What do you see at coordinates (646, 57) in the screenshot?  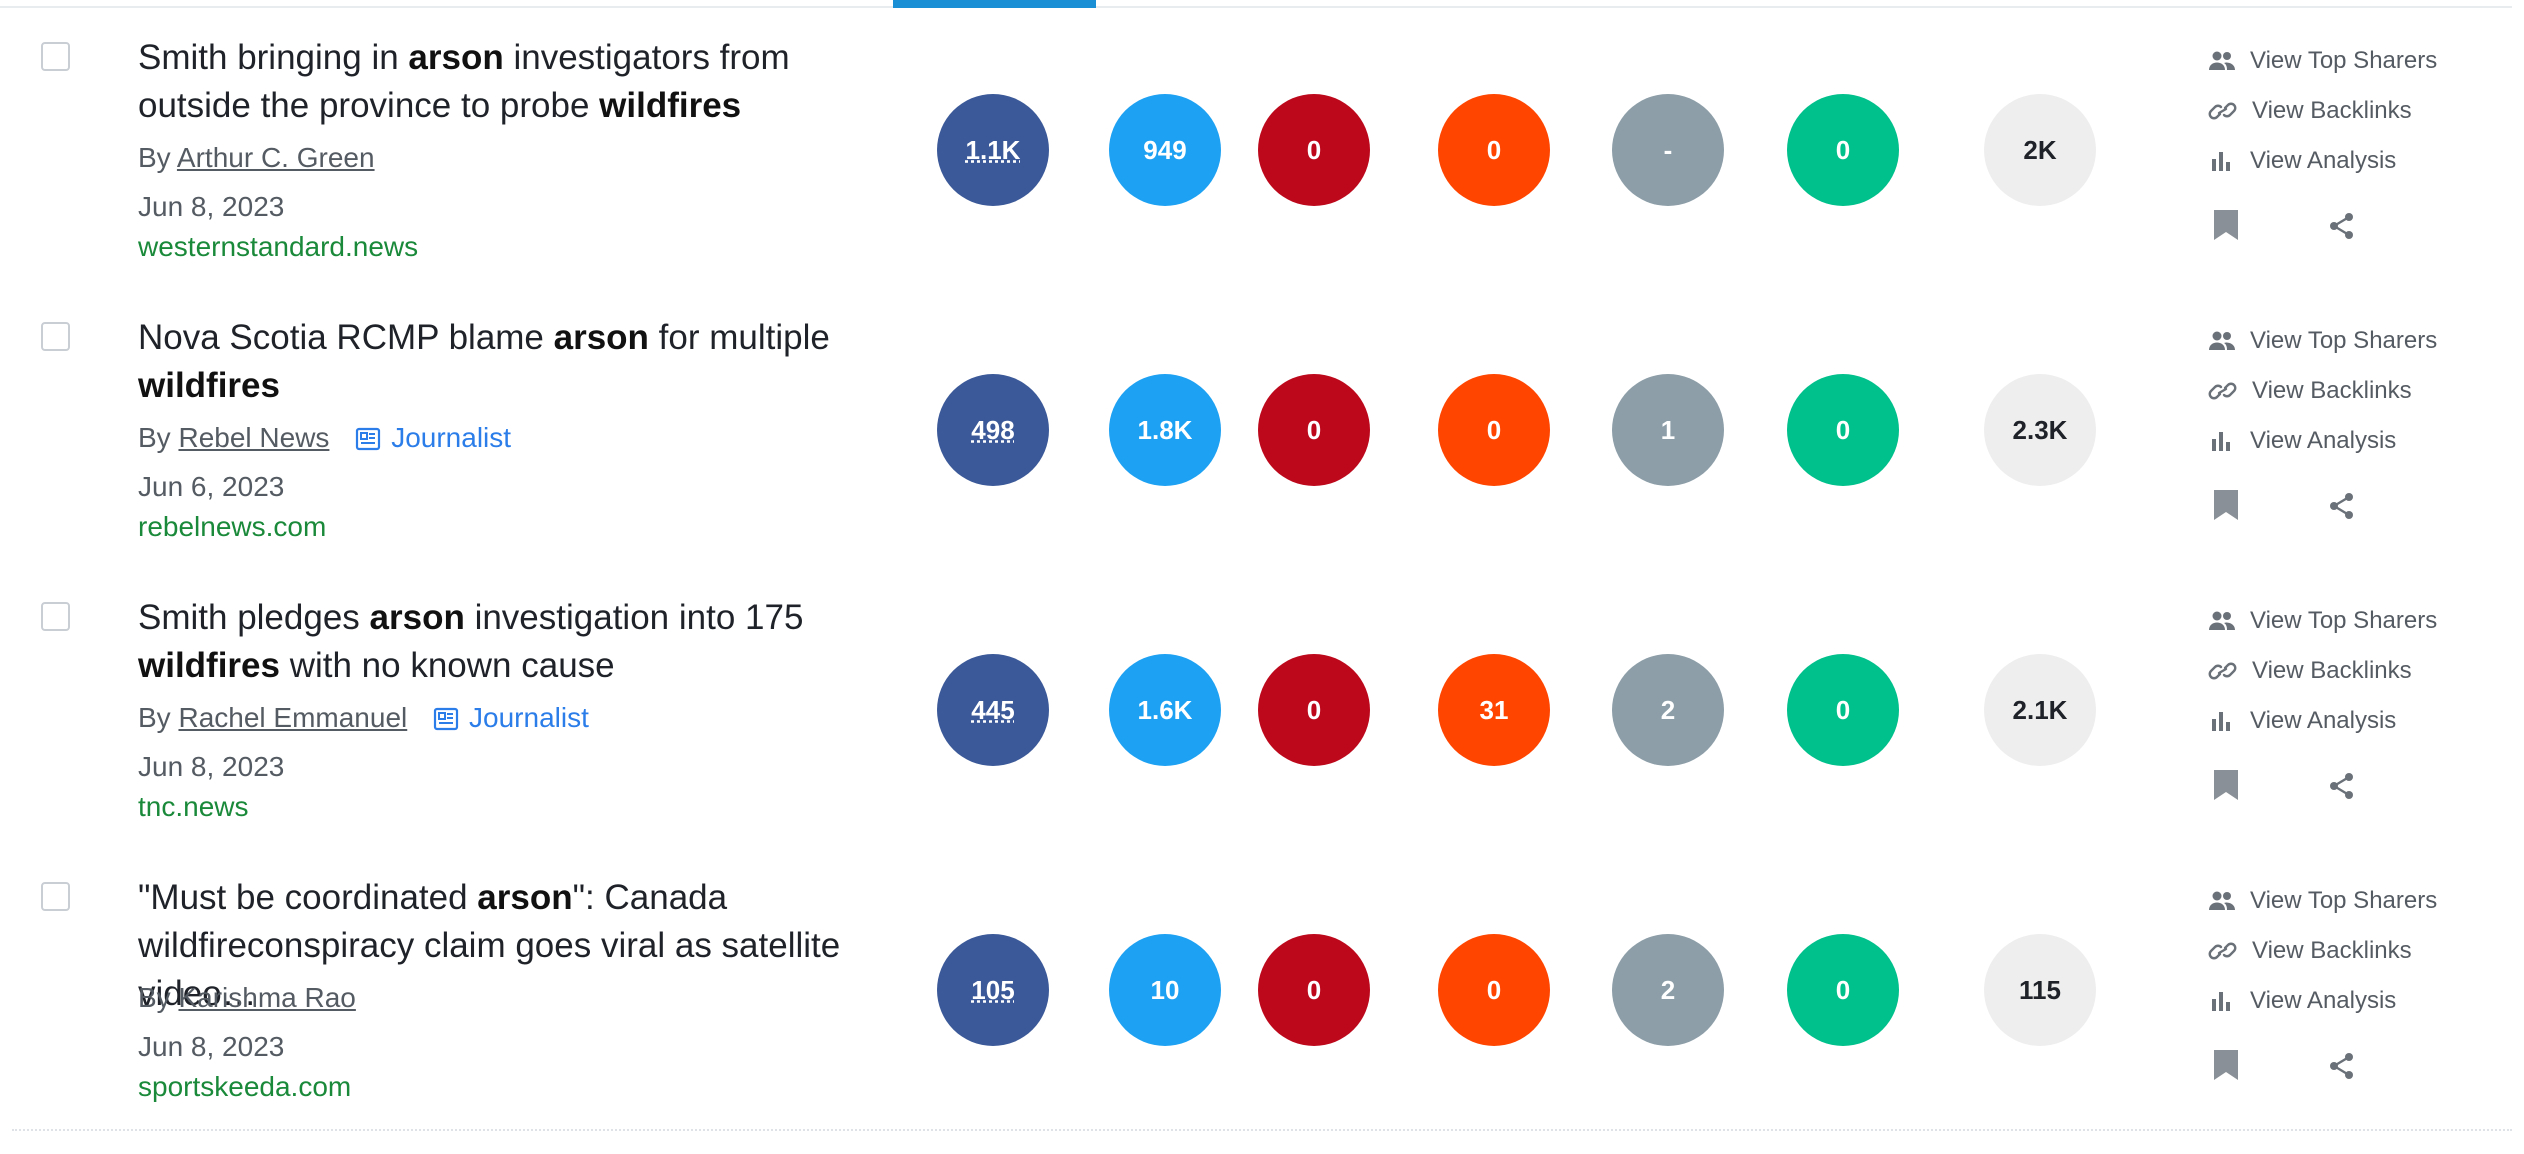 I see `title-text: investigators from` at bounding box center [646, 57].